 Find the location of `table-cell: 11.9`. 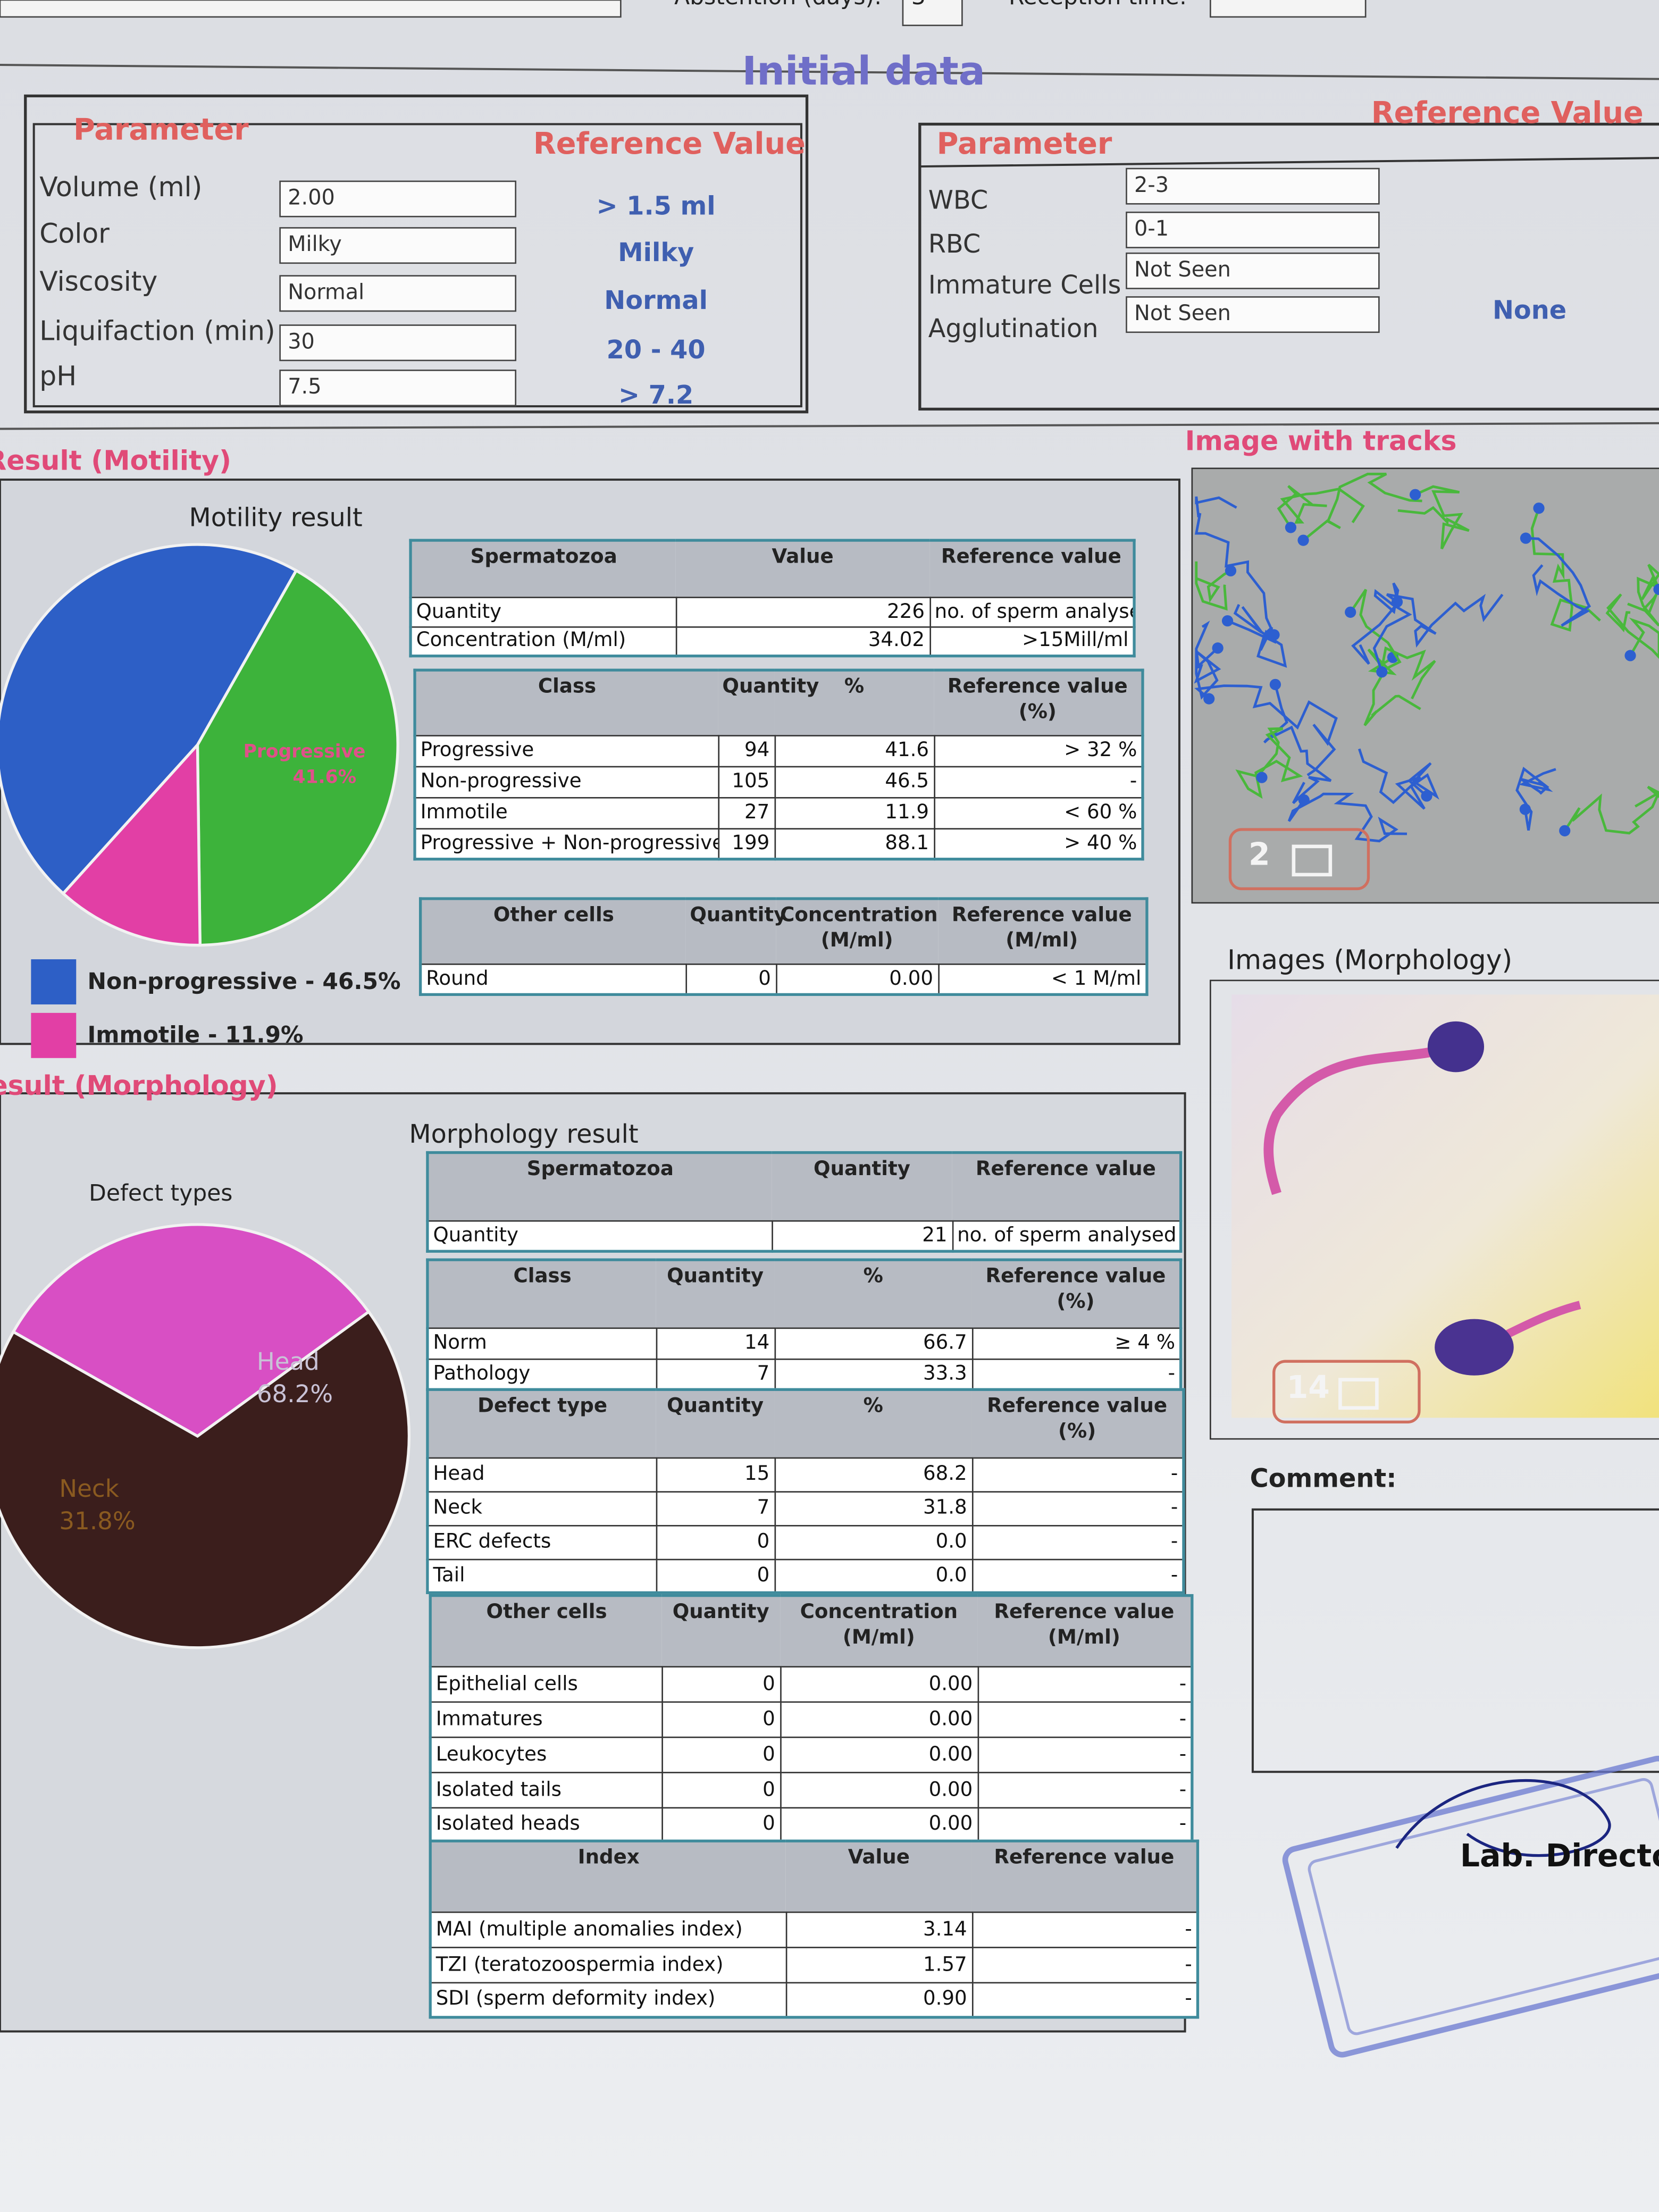

table-cell: 11.9 is located at coordinates (854, 812).